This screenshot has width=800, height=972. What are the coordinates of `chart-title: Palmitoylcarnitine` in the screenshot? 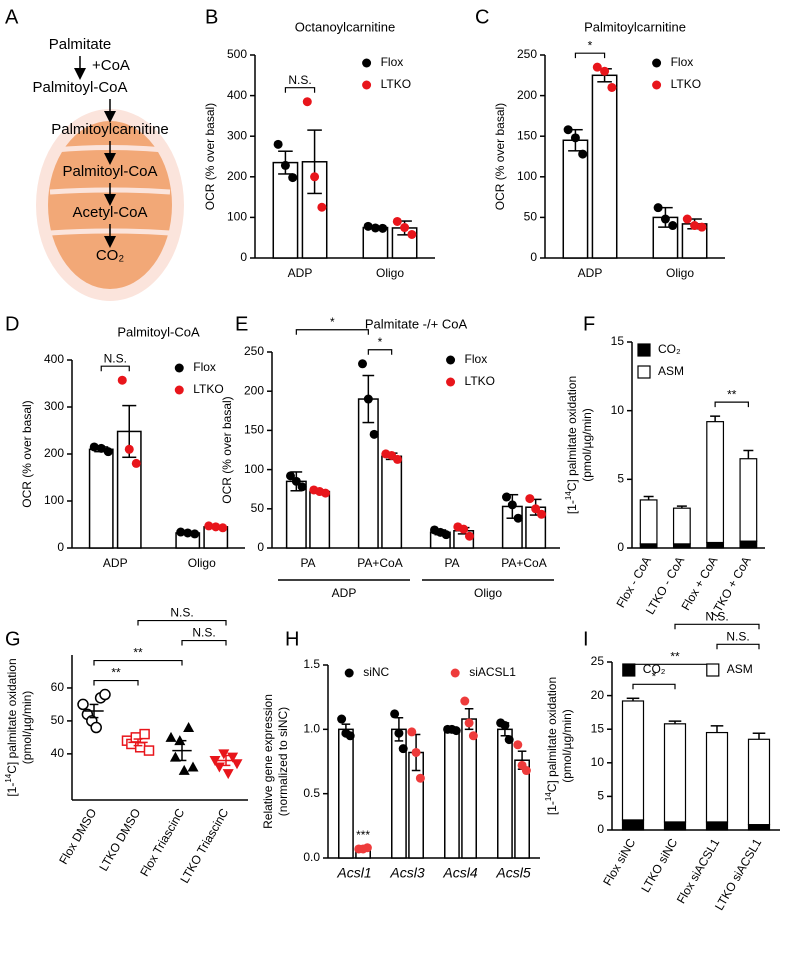 It's located at (635, 26).